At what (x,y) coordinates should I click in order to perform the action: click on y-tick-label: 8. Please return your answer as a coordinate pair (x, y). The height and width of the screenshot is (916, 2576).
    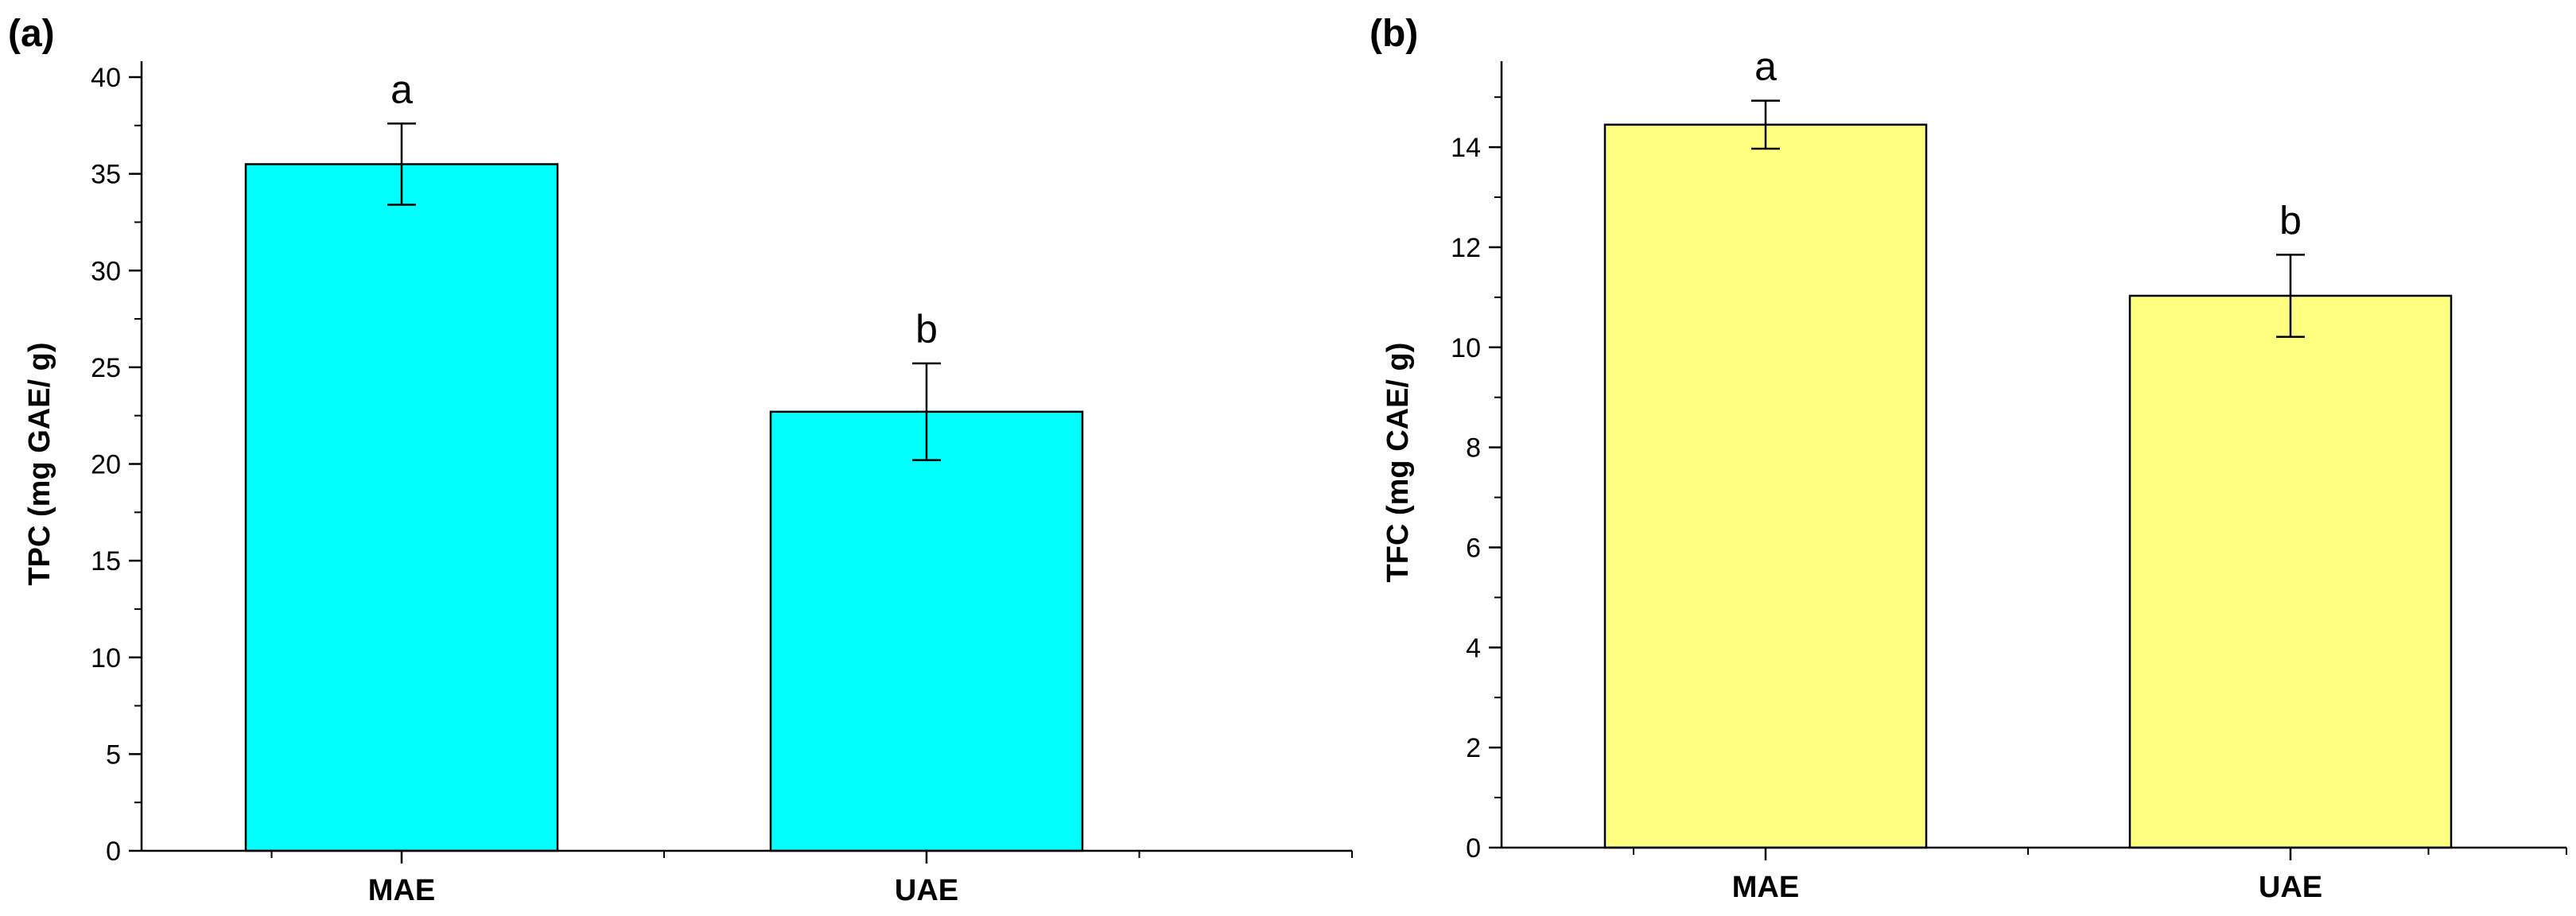
    Looking at the image, I should click on (1473, 449).